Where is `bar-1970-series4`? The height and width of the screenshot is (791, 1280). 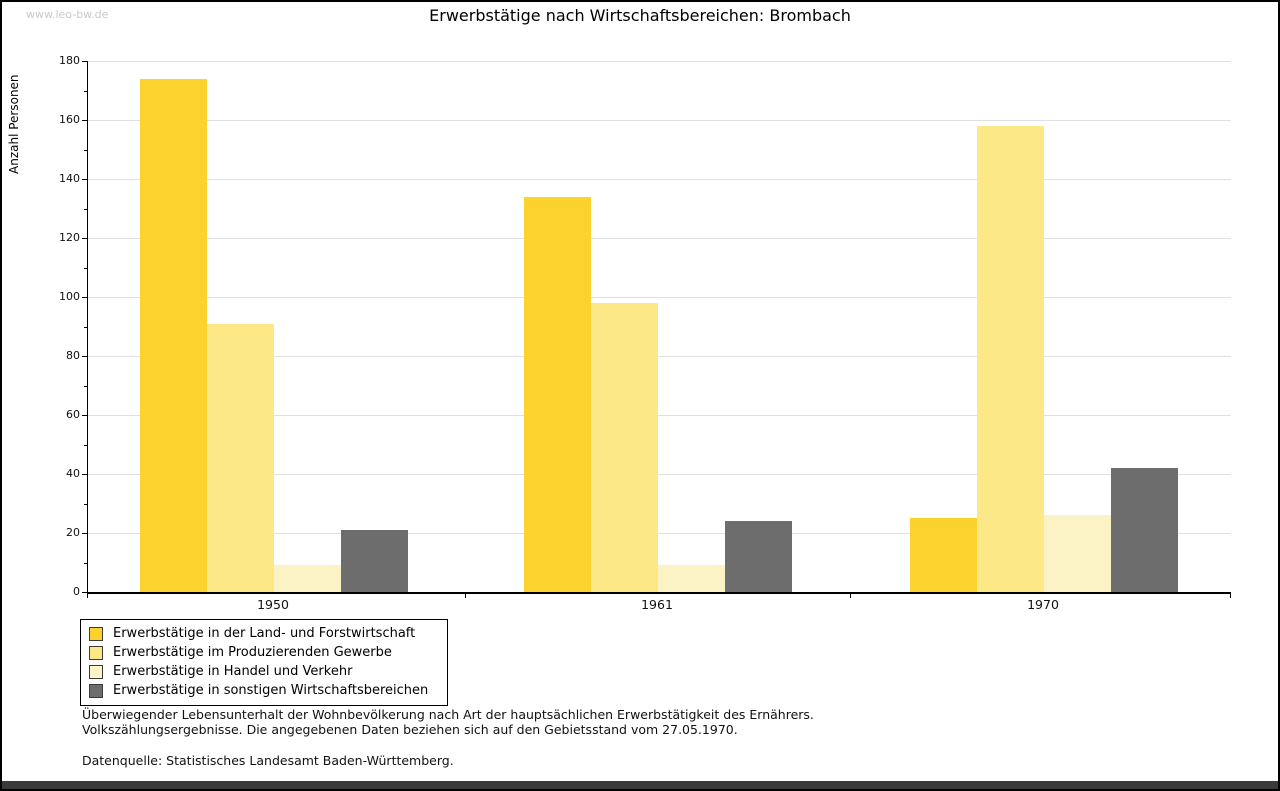
bar-1970-series4 is located at coordinates (1144, 530).